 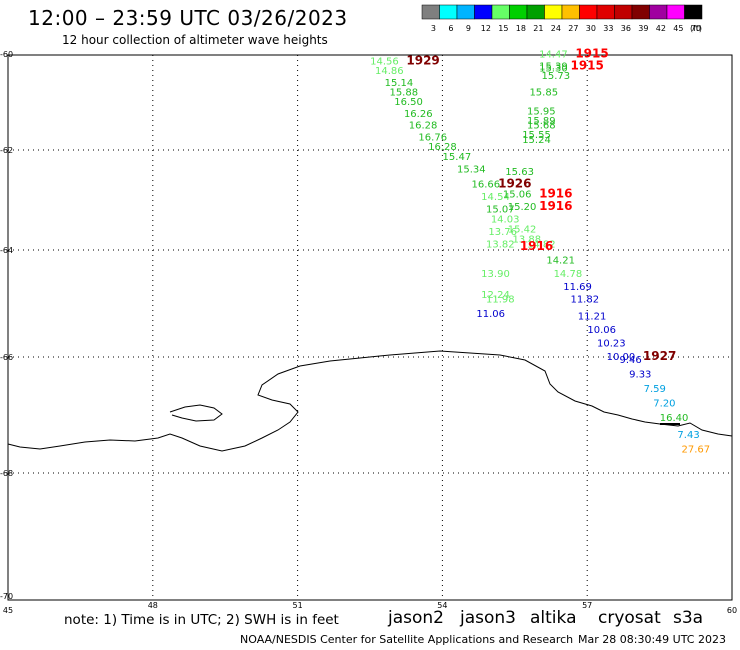 I want to click on colorbar-label: 45, so click(x=678, y=28).